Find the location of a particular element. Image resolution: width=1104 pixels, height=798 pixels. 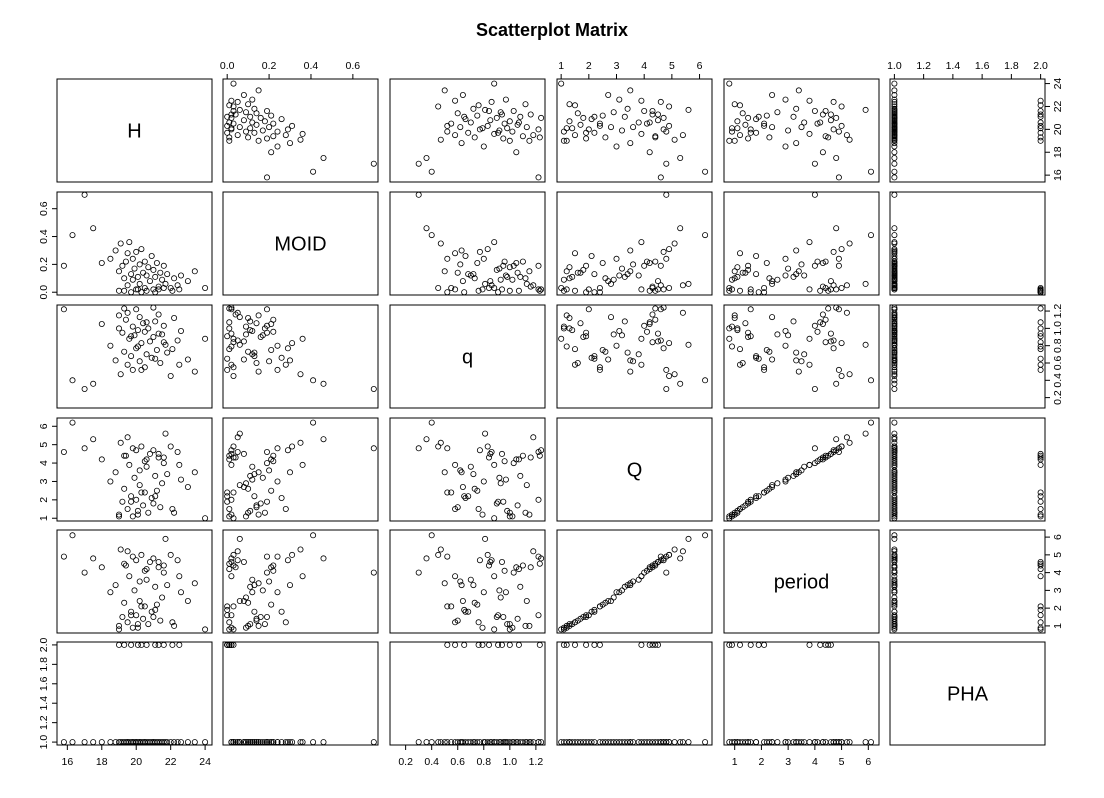

point-period-vs-Q is located at coordinates (575, 622).